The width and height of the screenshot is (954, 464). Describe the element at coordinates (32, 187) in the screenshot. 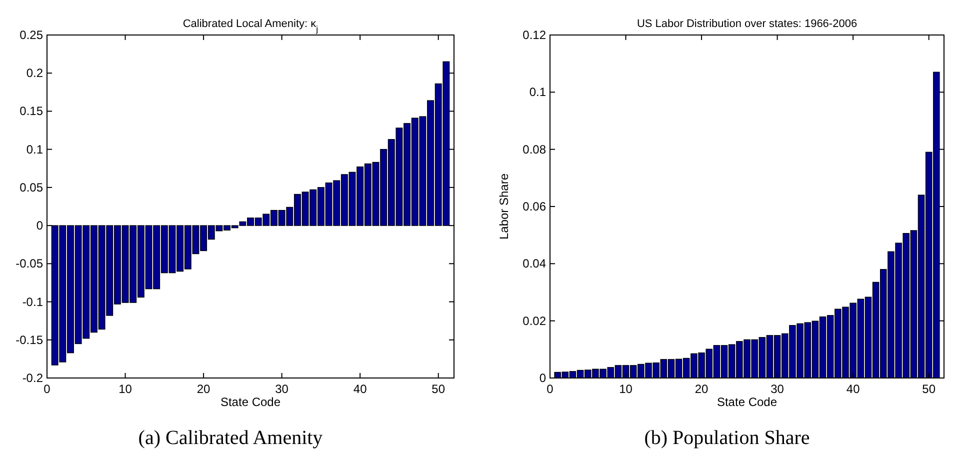

I see `y-tick-label: 0.05` at that location.